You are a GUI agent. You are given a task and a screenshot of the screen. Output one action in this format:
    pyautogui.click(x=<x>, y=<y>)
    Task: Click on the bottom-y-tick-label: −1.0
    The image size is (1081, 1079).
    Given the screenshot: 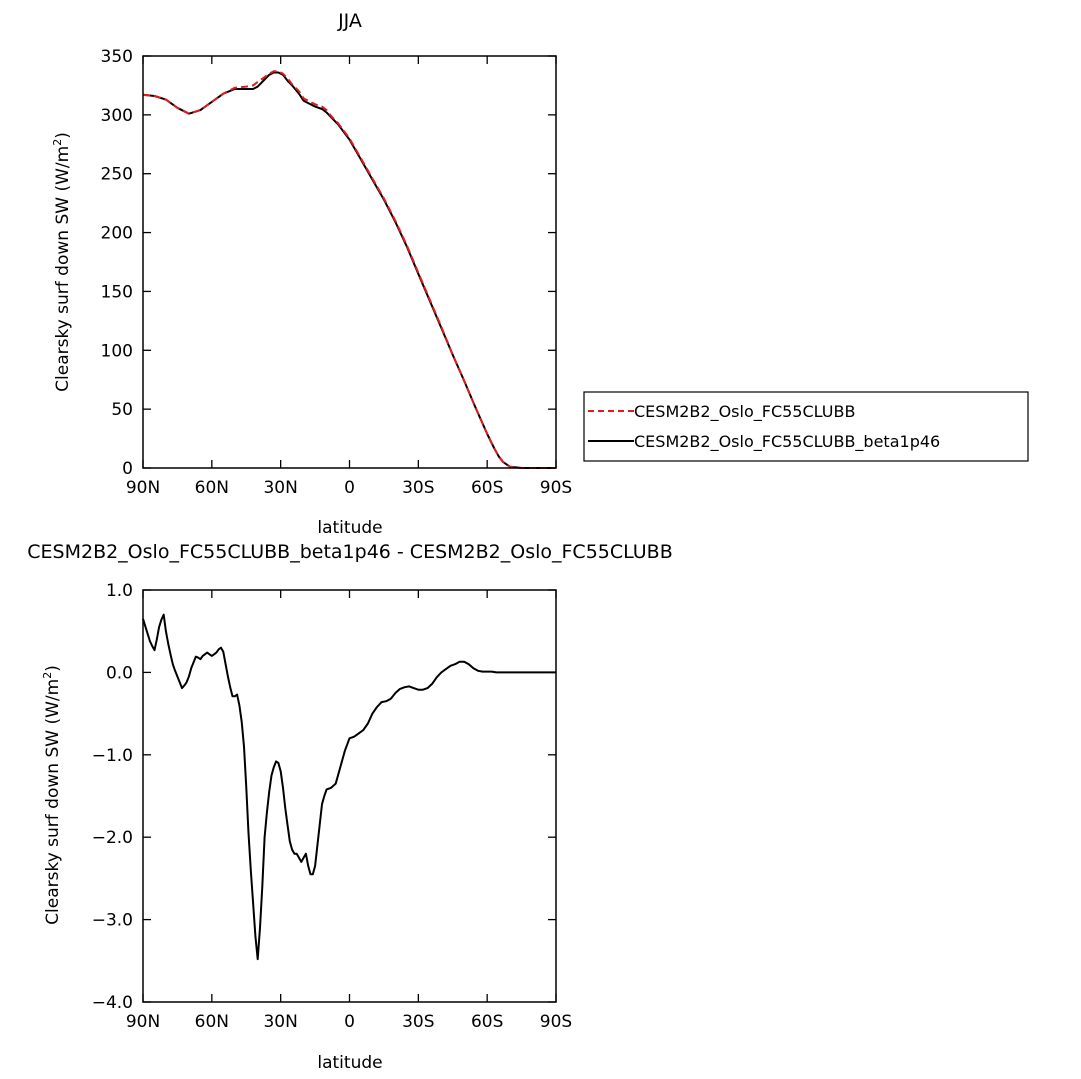 What is the action you would take?
    pyautogui.click(x=112, y=756)
    